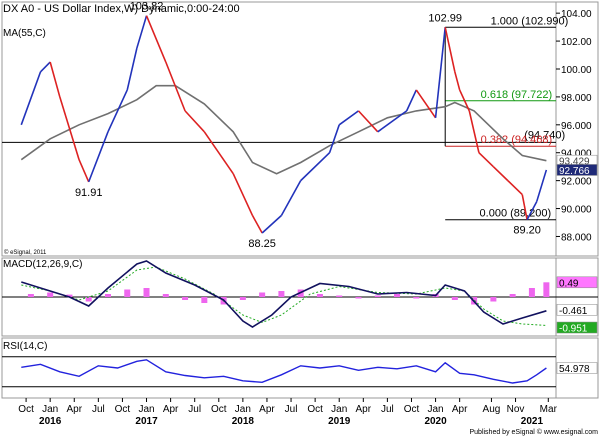 This screenshot has height=437, width=600. I want to click on price-y-tick-label: 92.000, so click(576, 182).